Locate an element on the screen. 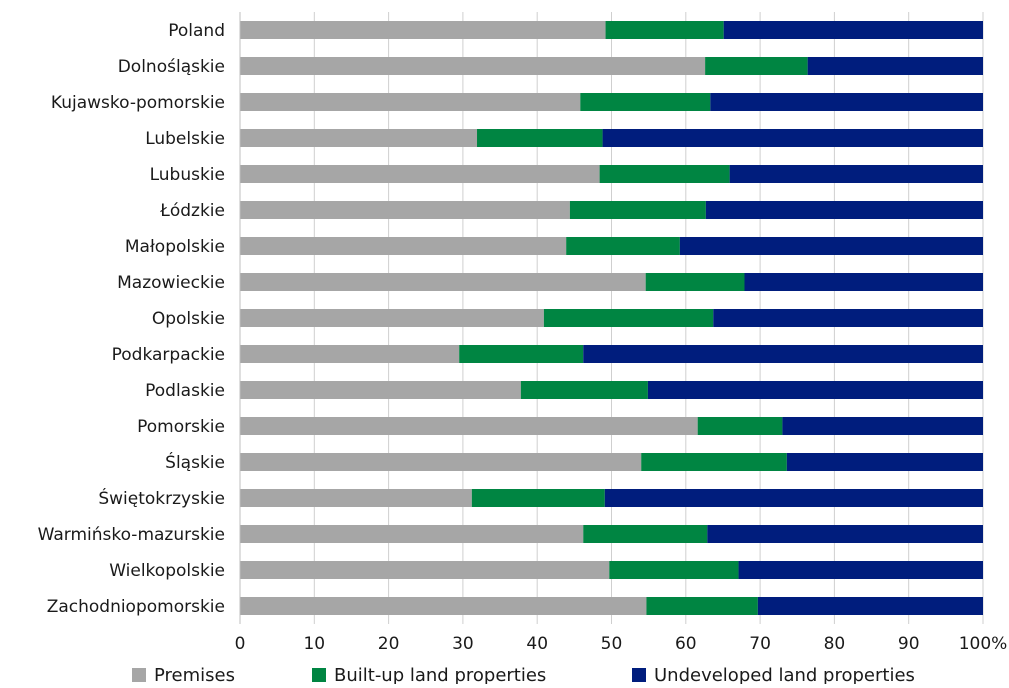  category-label: Świętokrzyskie is located at coordinates (161, 498).